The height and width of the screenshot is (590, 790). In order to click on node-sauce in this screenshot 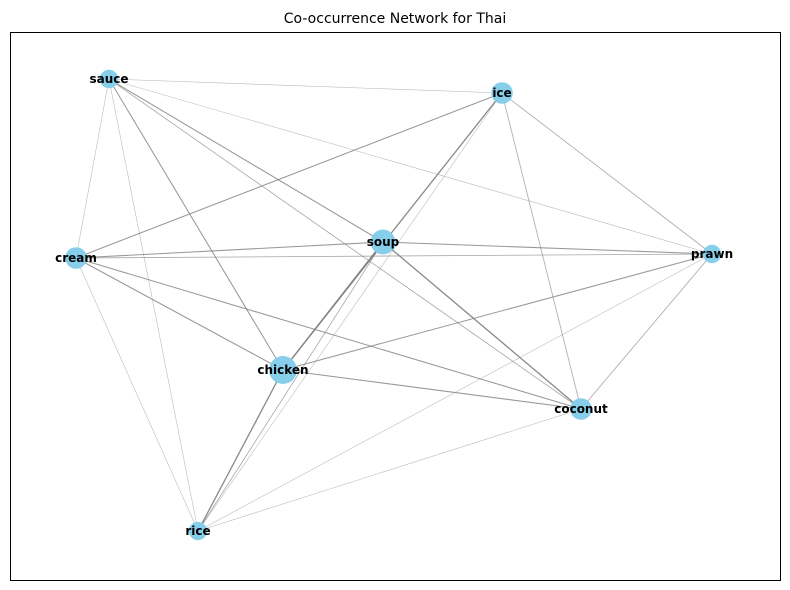, I will do `click(109, 79)`.